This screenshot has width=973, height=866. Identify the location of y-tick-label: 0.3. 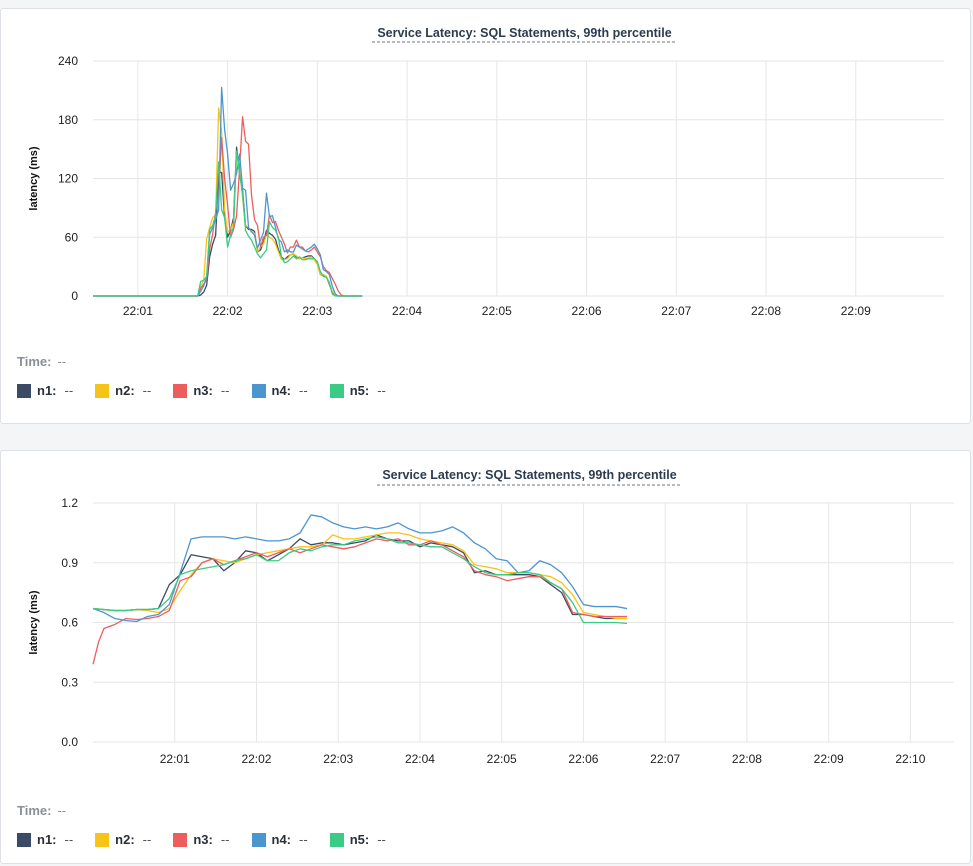
(69, 682).